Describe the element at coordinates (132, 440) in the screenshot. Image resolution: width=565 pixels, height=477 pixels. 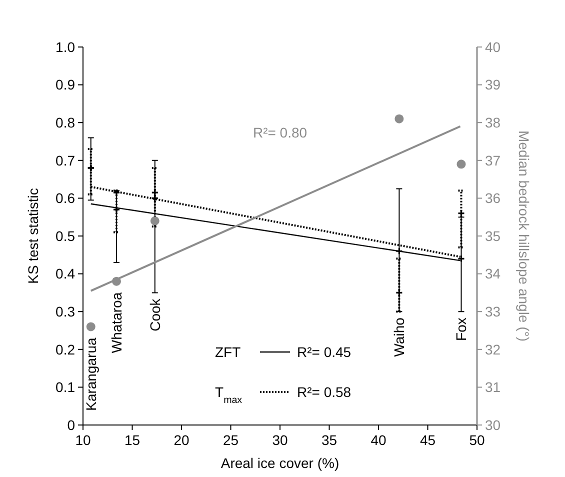
I see `x-tick-label: 15` at that location.